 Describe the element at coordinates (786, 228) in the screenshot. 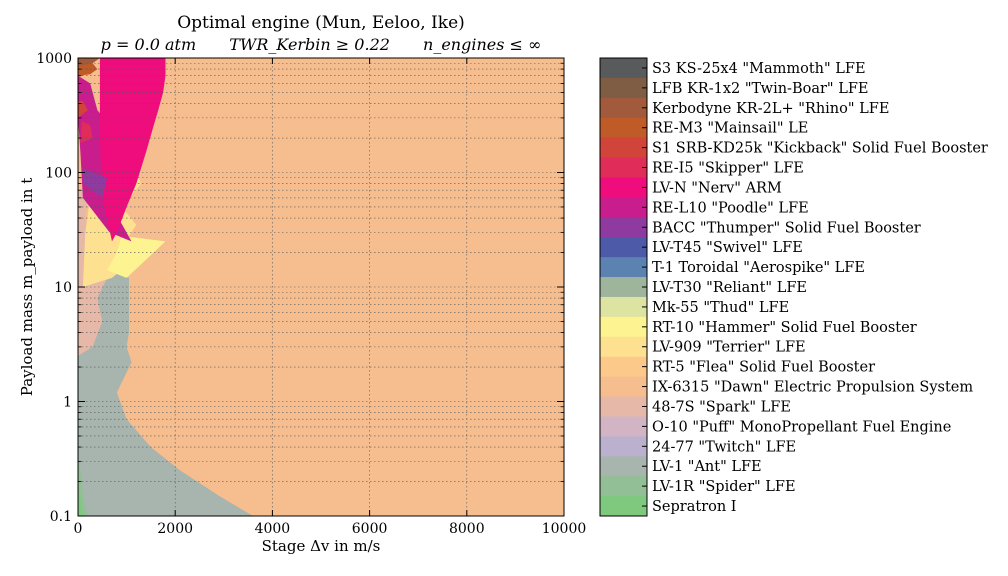

I see `legend-label-8: BACC "Thumper" Solid Fuel Booster` at that location.